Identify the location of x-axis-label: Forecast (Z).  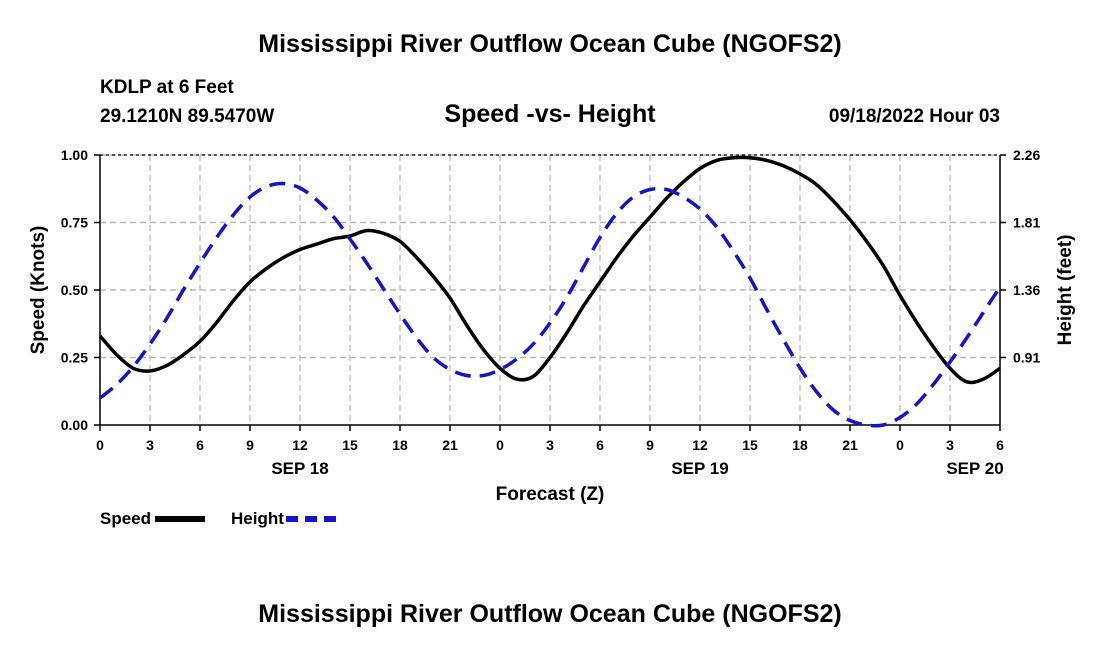
(550, 494).